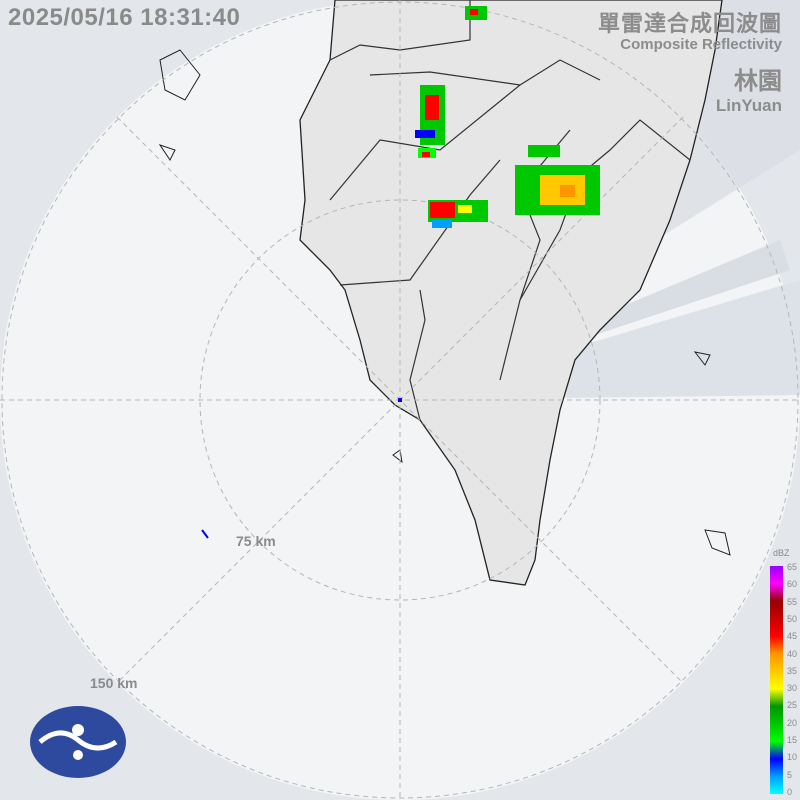  I want to click on legend-tick: 20, so click(792, 722).